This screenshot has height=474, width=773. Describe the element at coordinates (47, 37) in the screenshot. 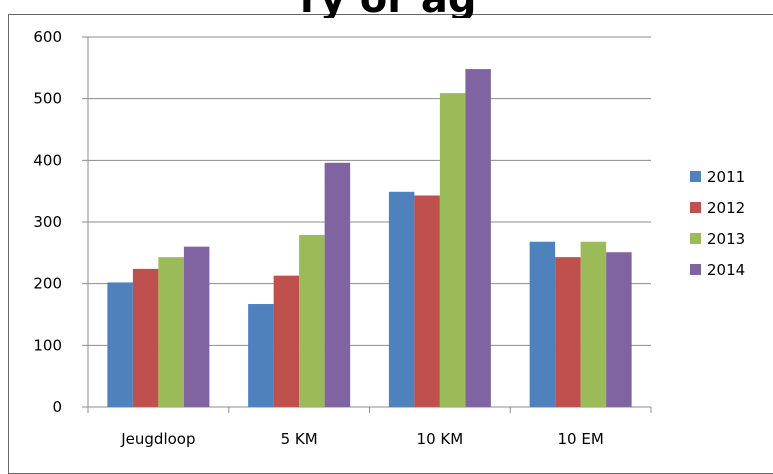

I see `y-tick-label: 600` at that location.